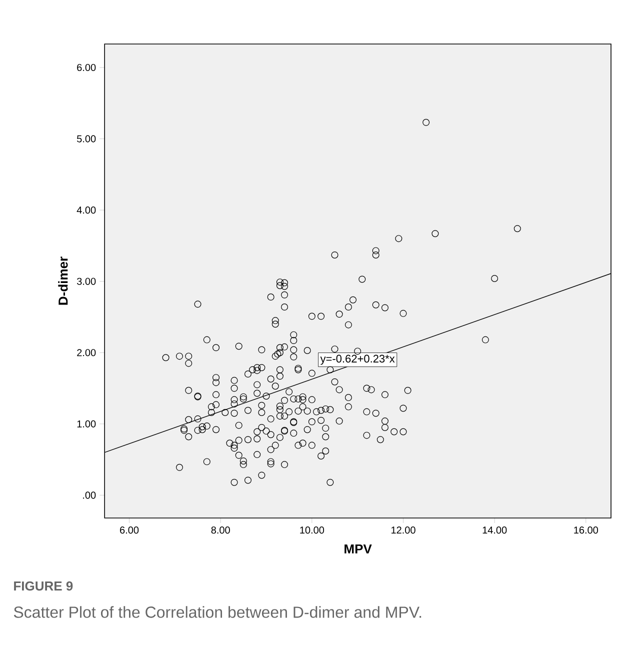  What do you see at coordinates (86, 210) in the screenshot?
I see `y-tick-label: 4.00` at bounding box center [86, 210].